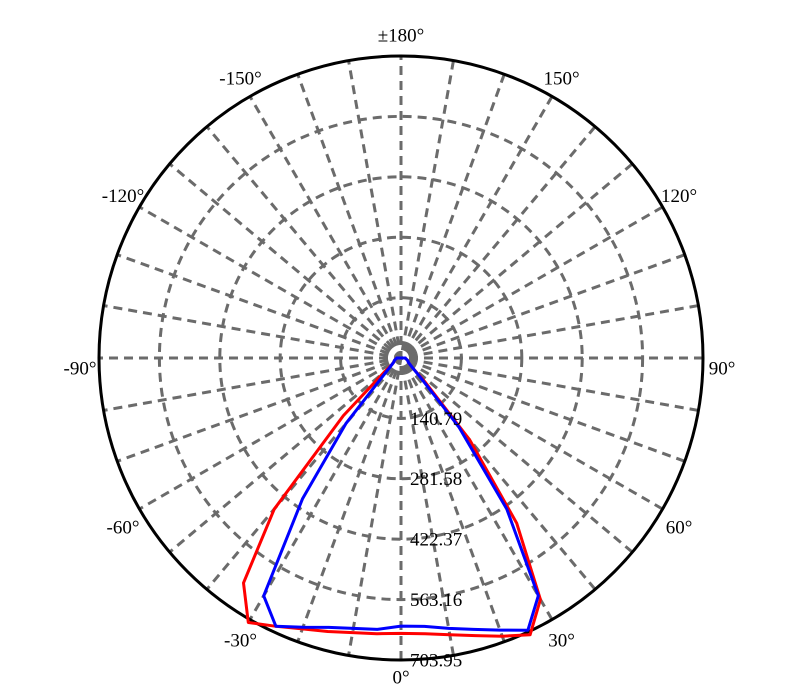 The image size is (800, 700). Describe the element at coordinates (401, 35) in the screenshot. I see `theta-tick-label: ±180°` at that location.